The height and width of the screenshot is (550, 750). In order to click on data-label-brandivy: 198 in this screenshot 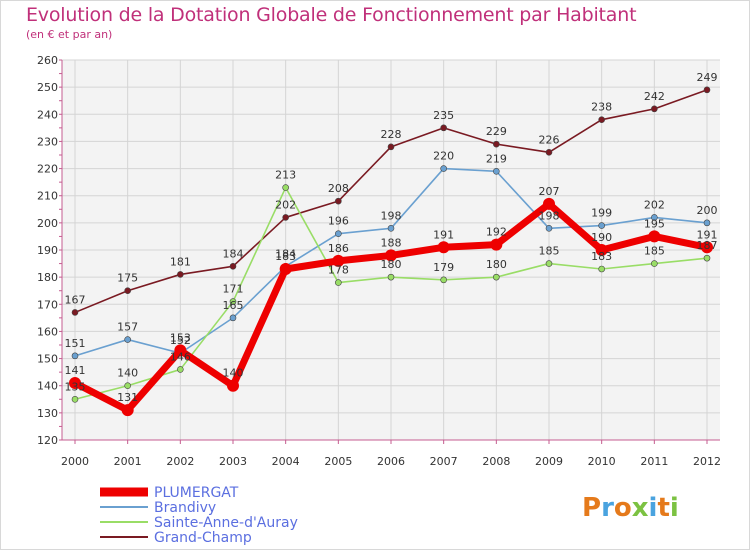, I will do `click(391, 215)`.